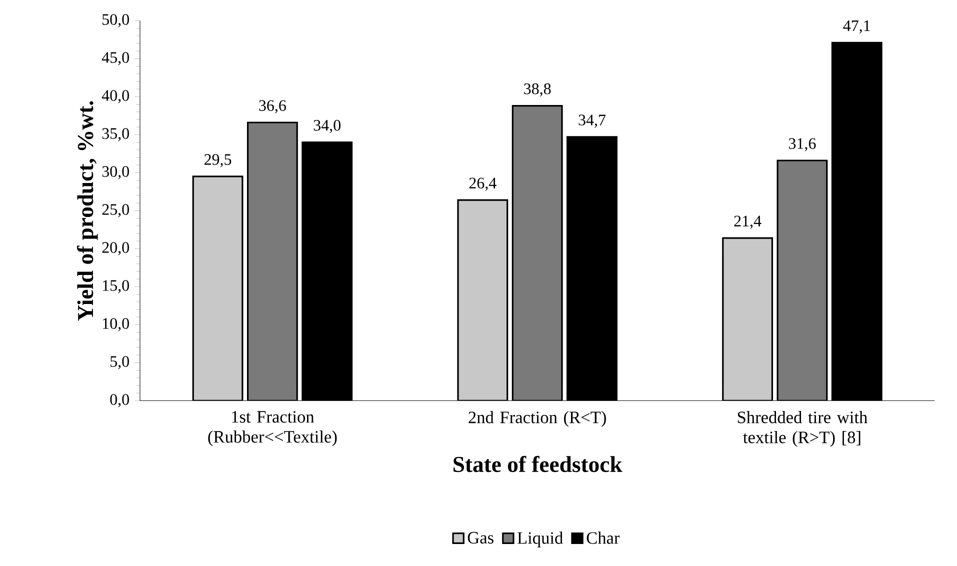 The height and width of the screenshot is (566, 957). I want to click on data-label: 47,1, so click(856, 27).